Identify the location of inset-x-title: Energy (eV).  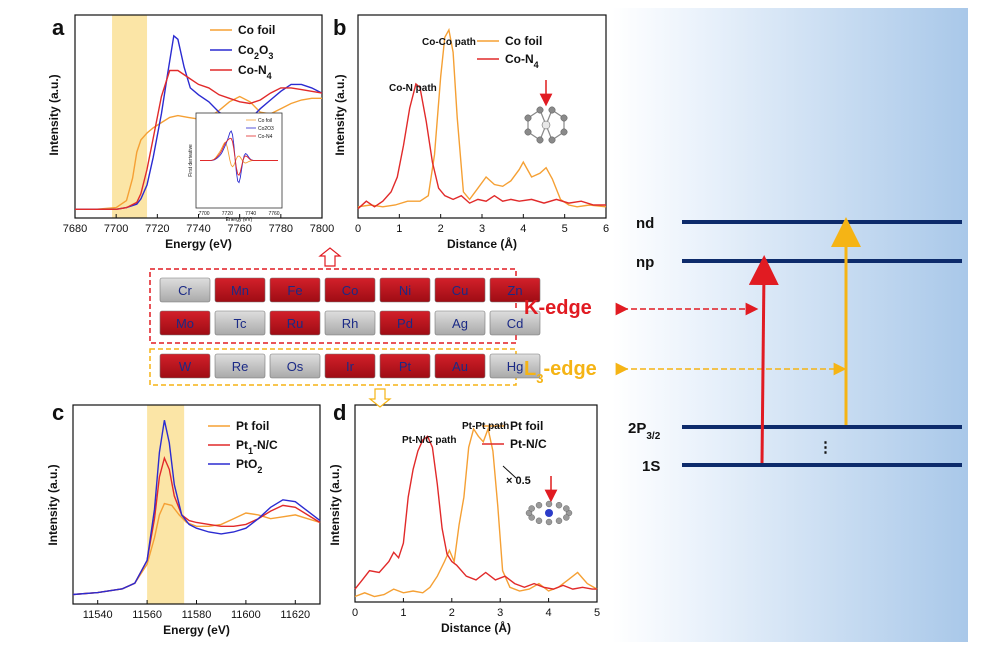
(239, 220).